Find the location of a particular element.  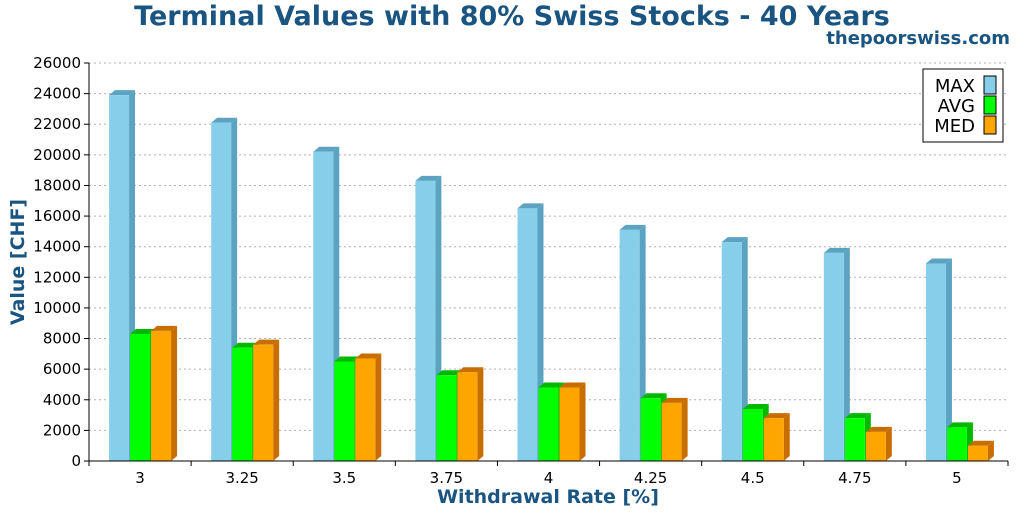

y-tick-label: 20000 is located at coordinates (57, 155).